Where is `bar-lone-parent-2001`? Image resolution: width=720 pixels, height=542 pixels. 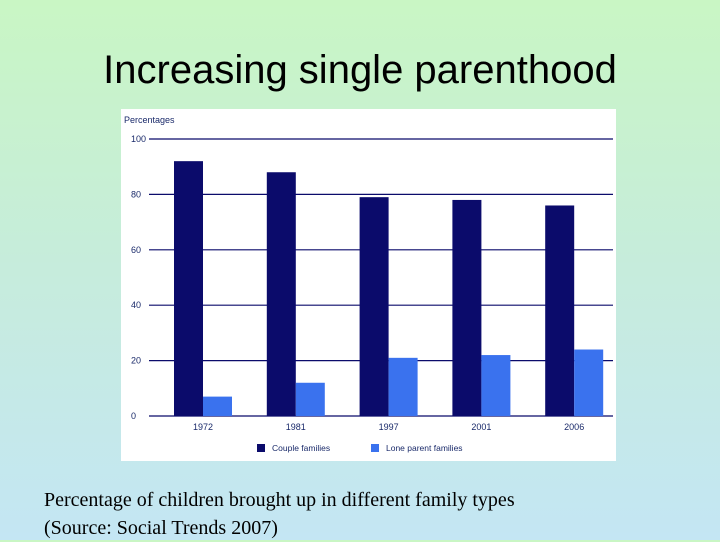 bar-lone-parent-2001 is located at coordinates (496, 385).